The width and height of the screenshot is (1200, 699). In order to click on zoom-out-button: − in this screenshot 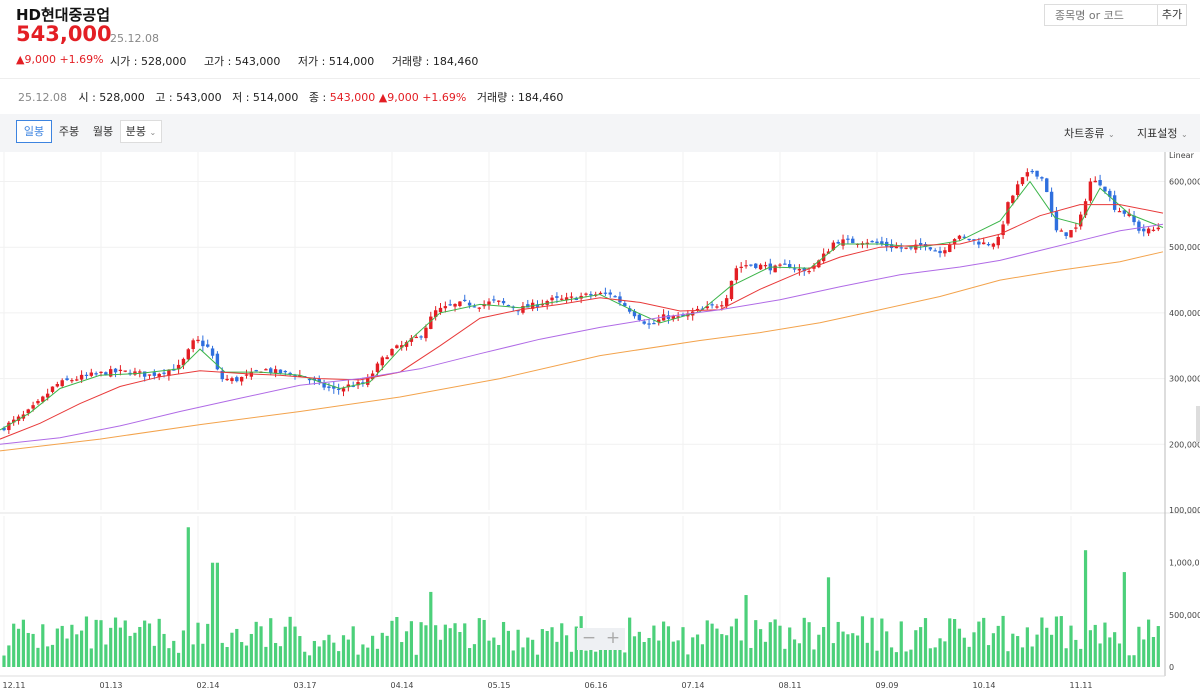, I will do `click(589, 638)`.